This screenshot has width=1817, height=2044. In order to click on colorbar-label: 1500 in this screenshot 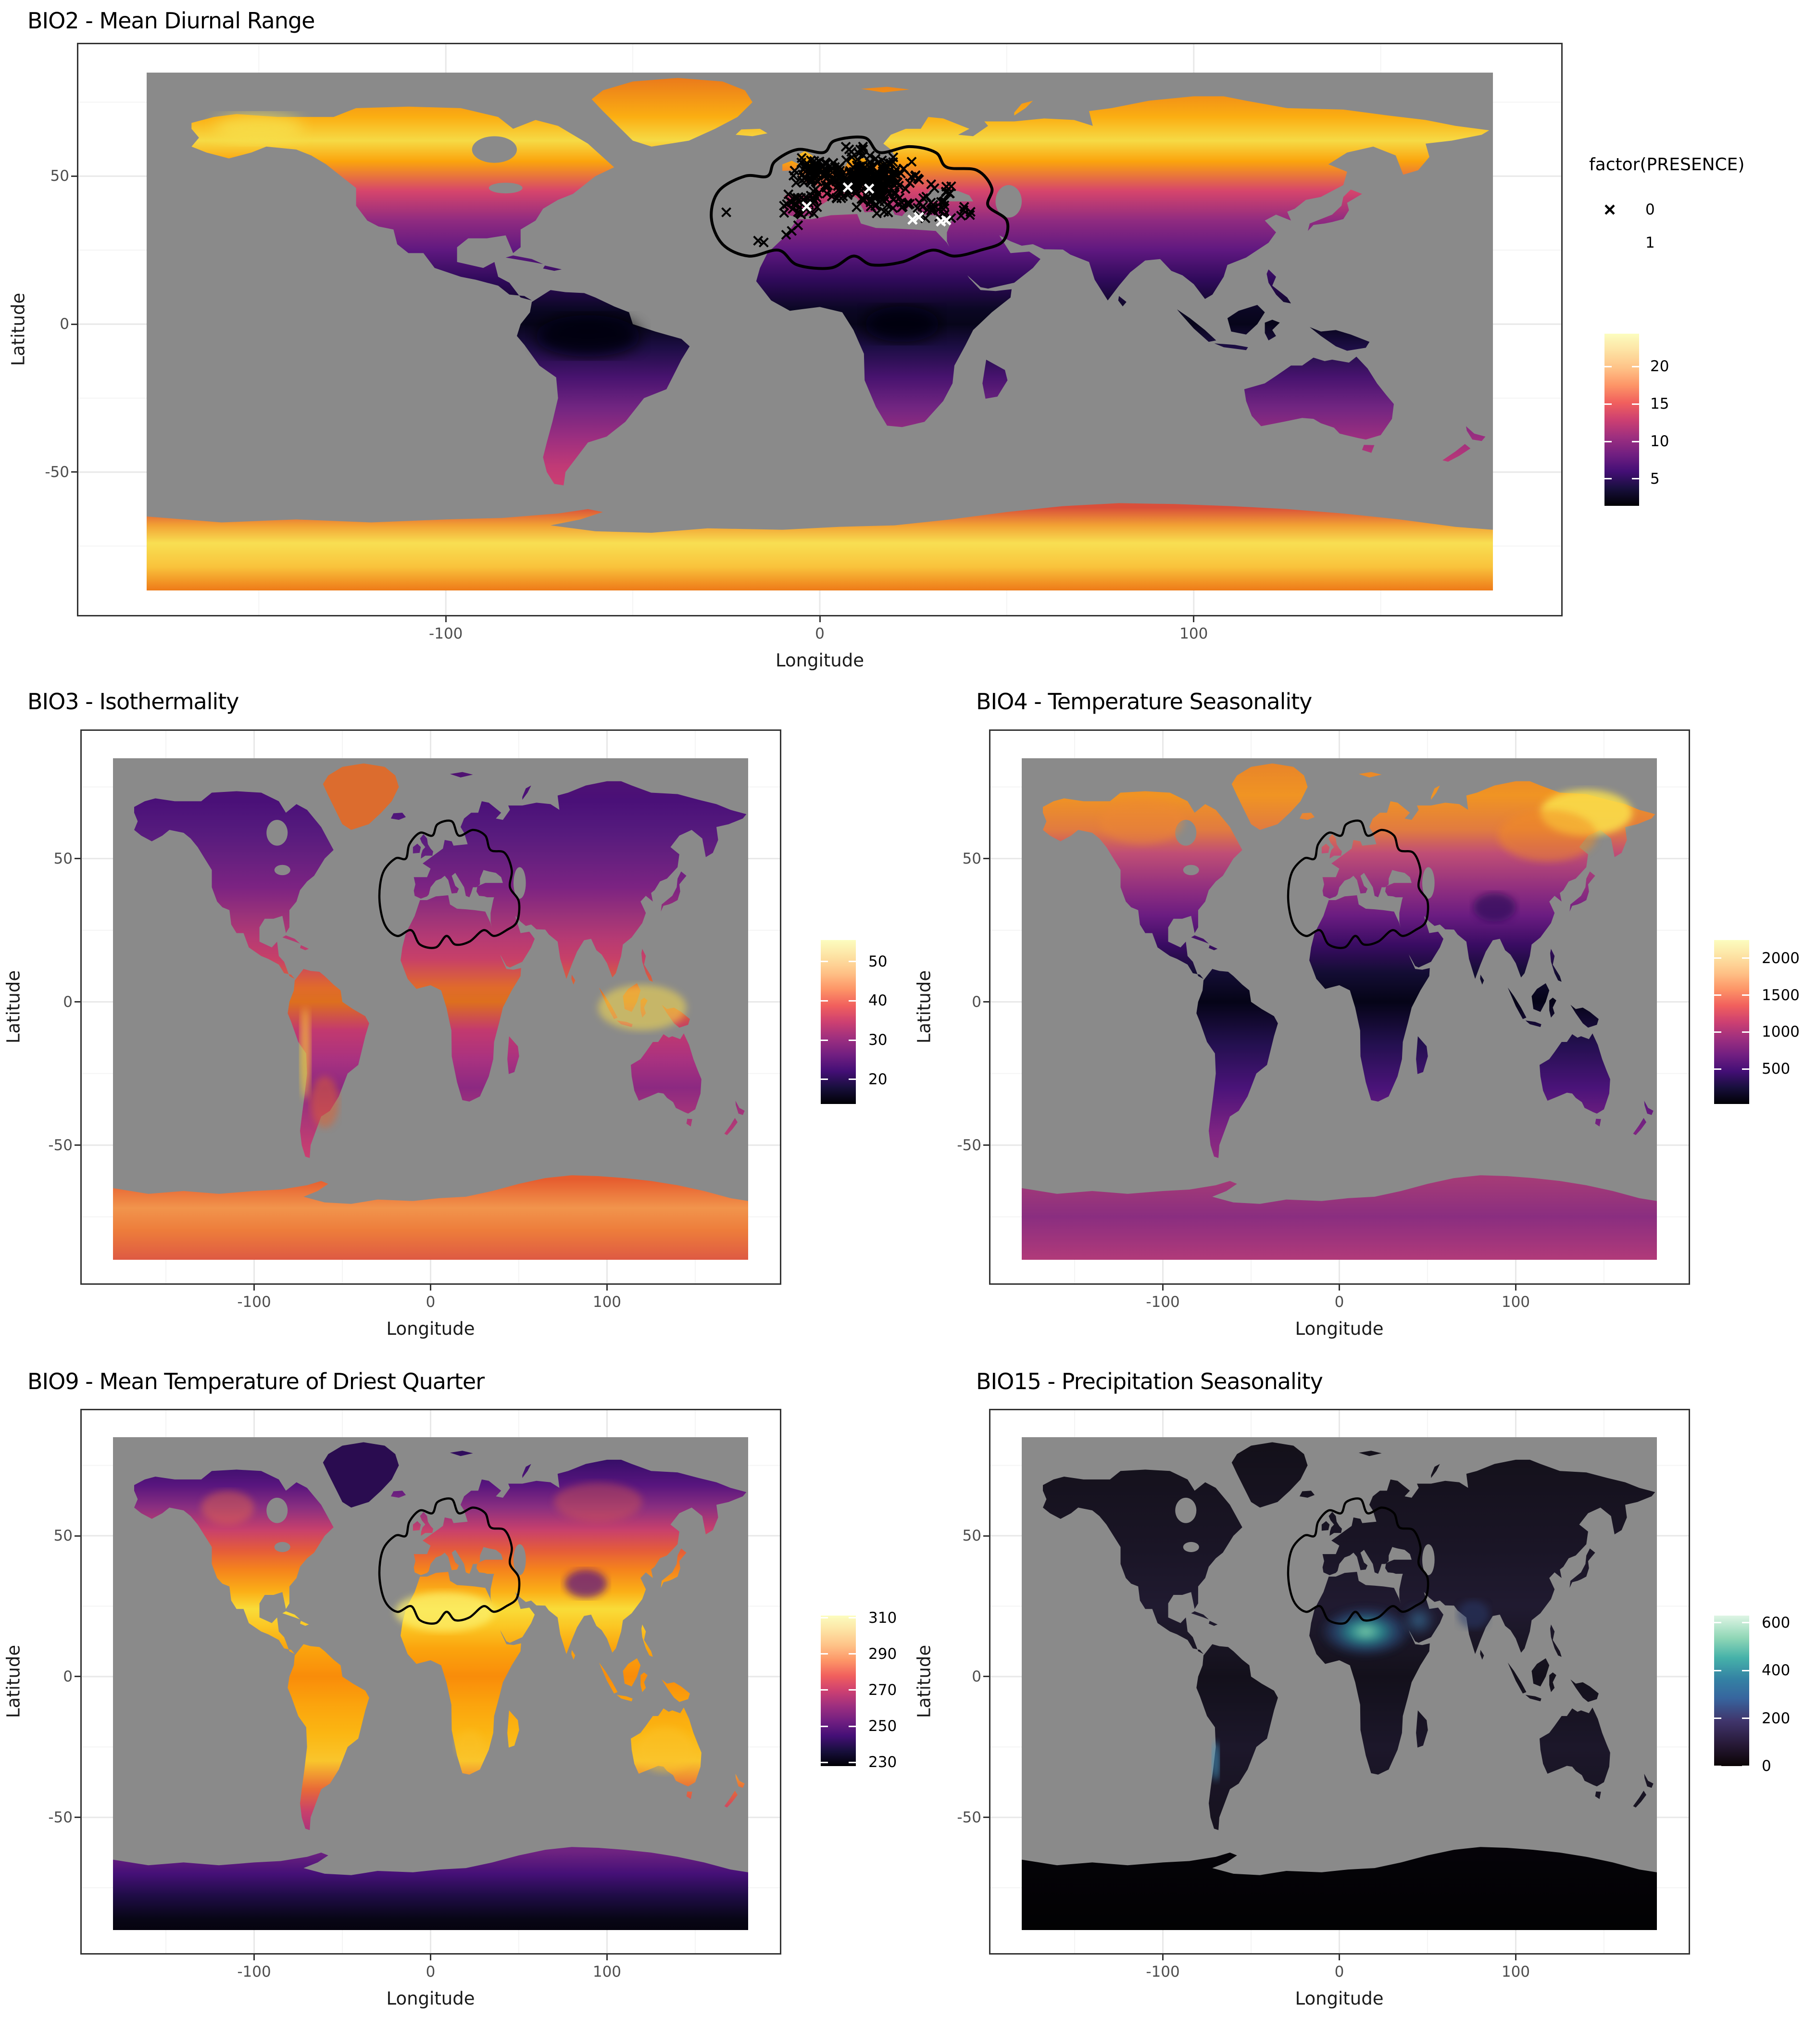, I will do `click(1781, 995)`.